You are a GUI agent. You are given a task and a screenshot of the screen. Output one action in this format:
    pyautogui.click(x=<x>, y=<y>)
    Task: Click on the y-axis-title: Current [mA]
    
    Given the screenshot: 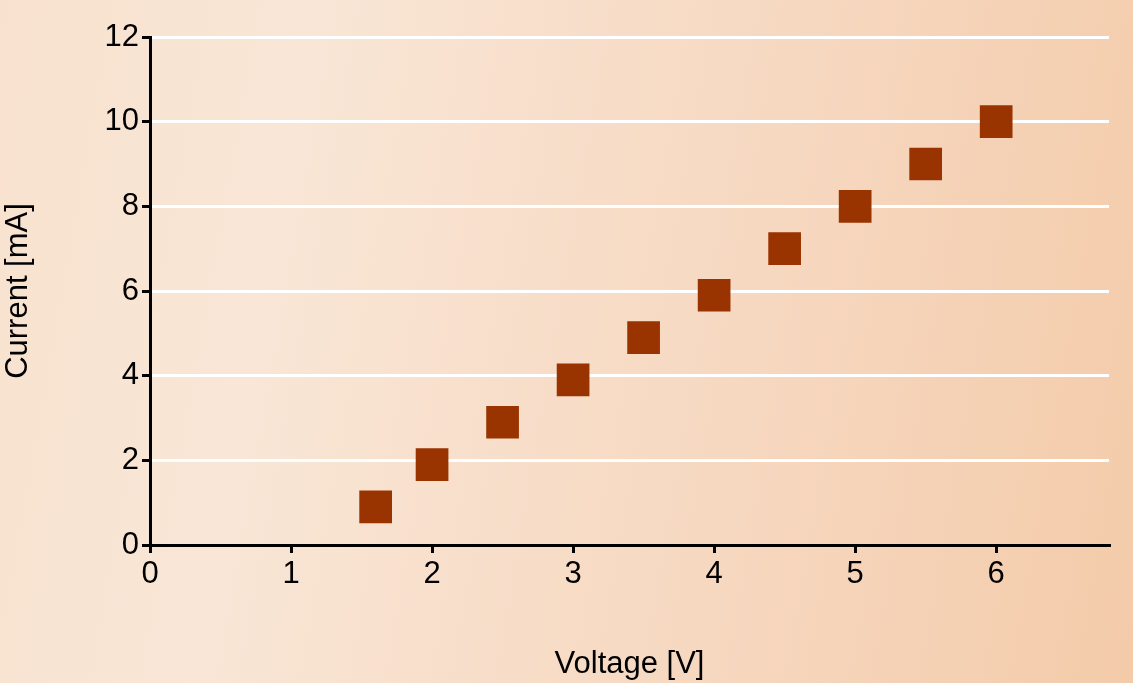 What is the action you would take?
    pyautogui.click(x=17, y=291)
    